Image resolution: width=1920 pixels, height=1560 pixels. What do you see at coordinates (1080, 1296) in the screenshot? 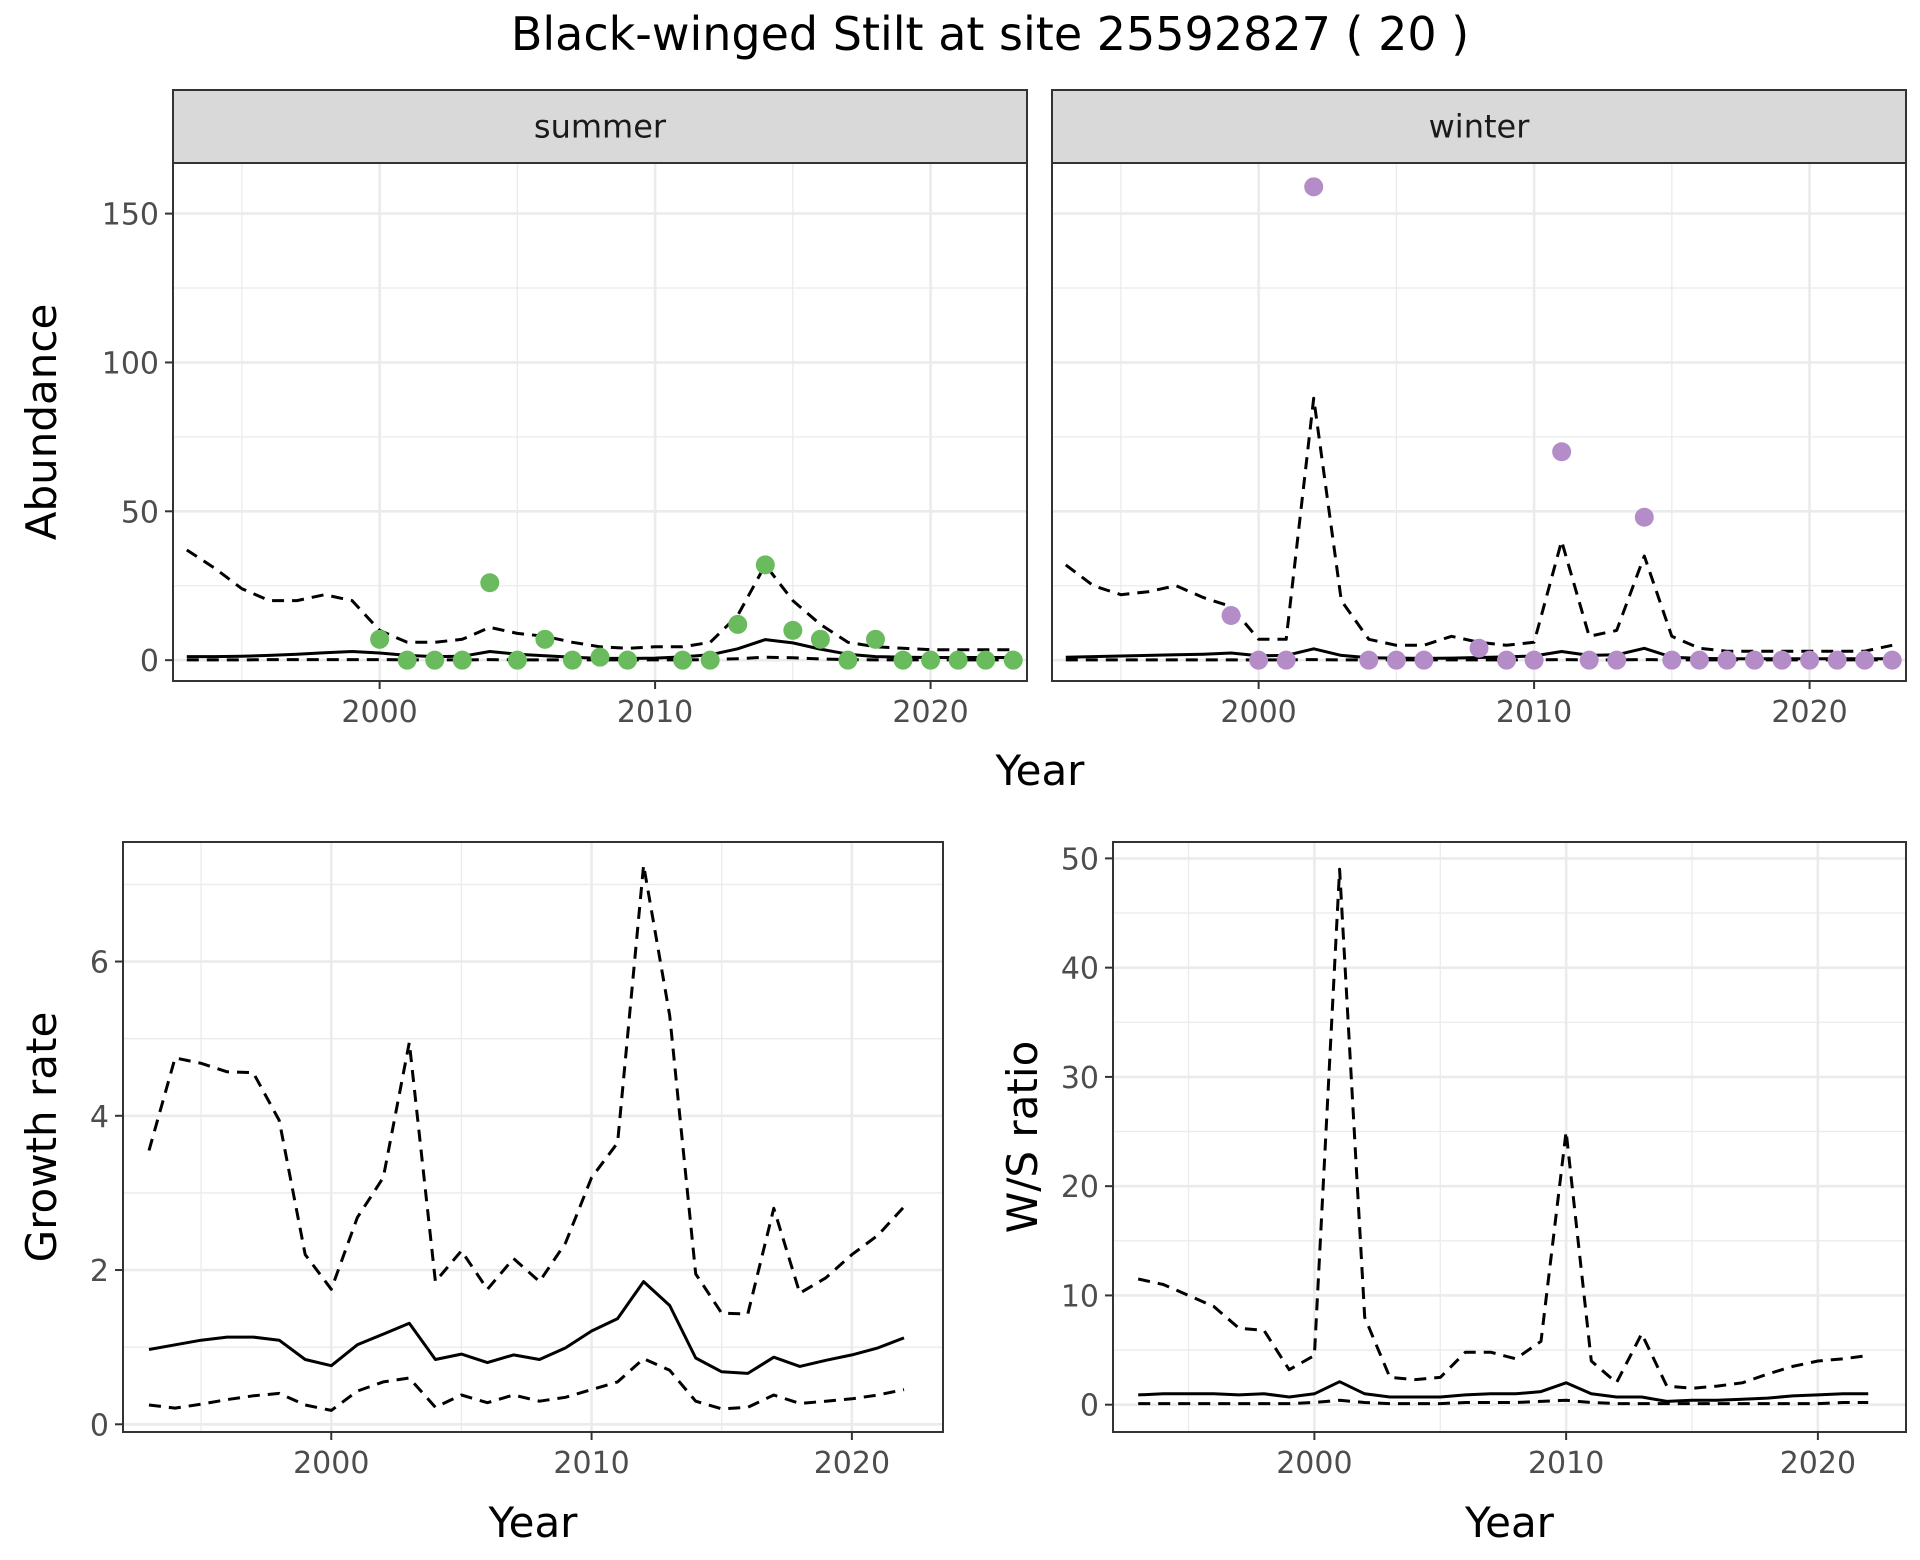
I see `y-tick-label: 10` at bounding box center [1080, 1296].